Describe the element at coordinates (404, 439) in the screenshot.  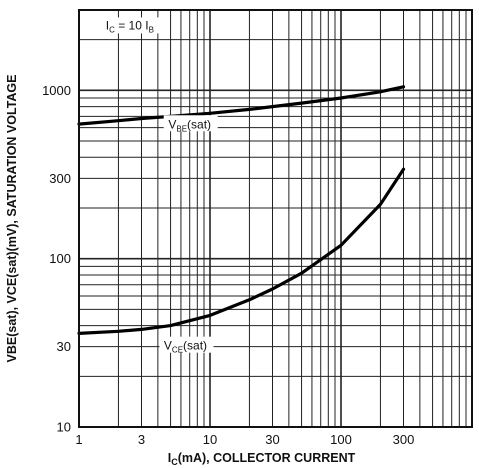
I see `x-tick-label: 300` at that location.